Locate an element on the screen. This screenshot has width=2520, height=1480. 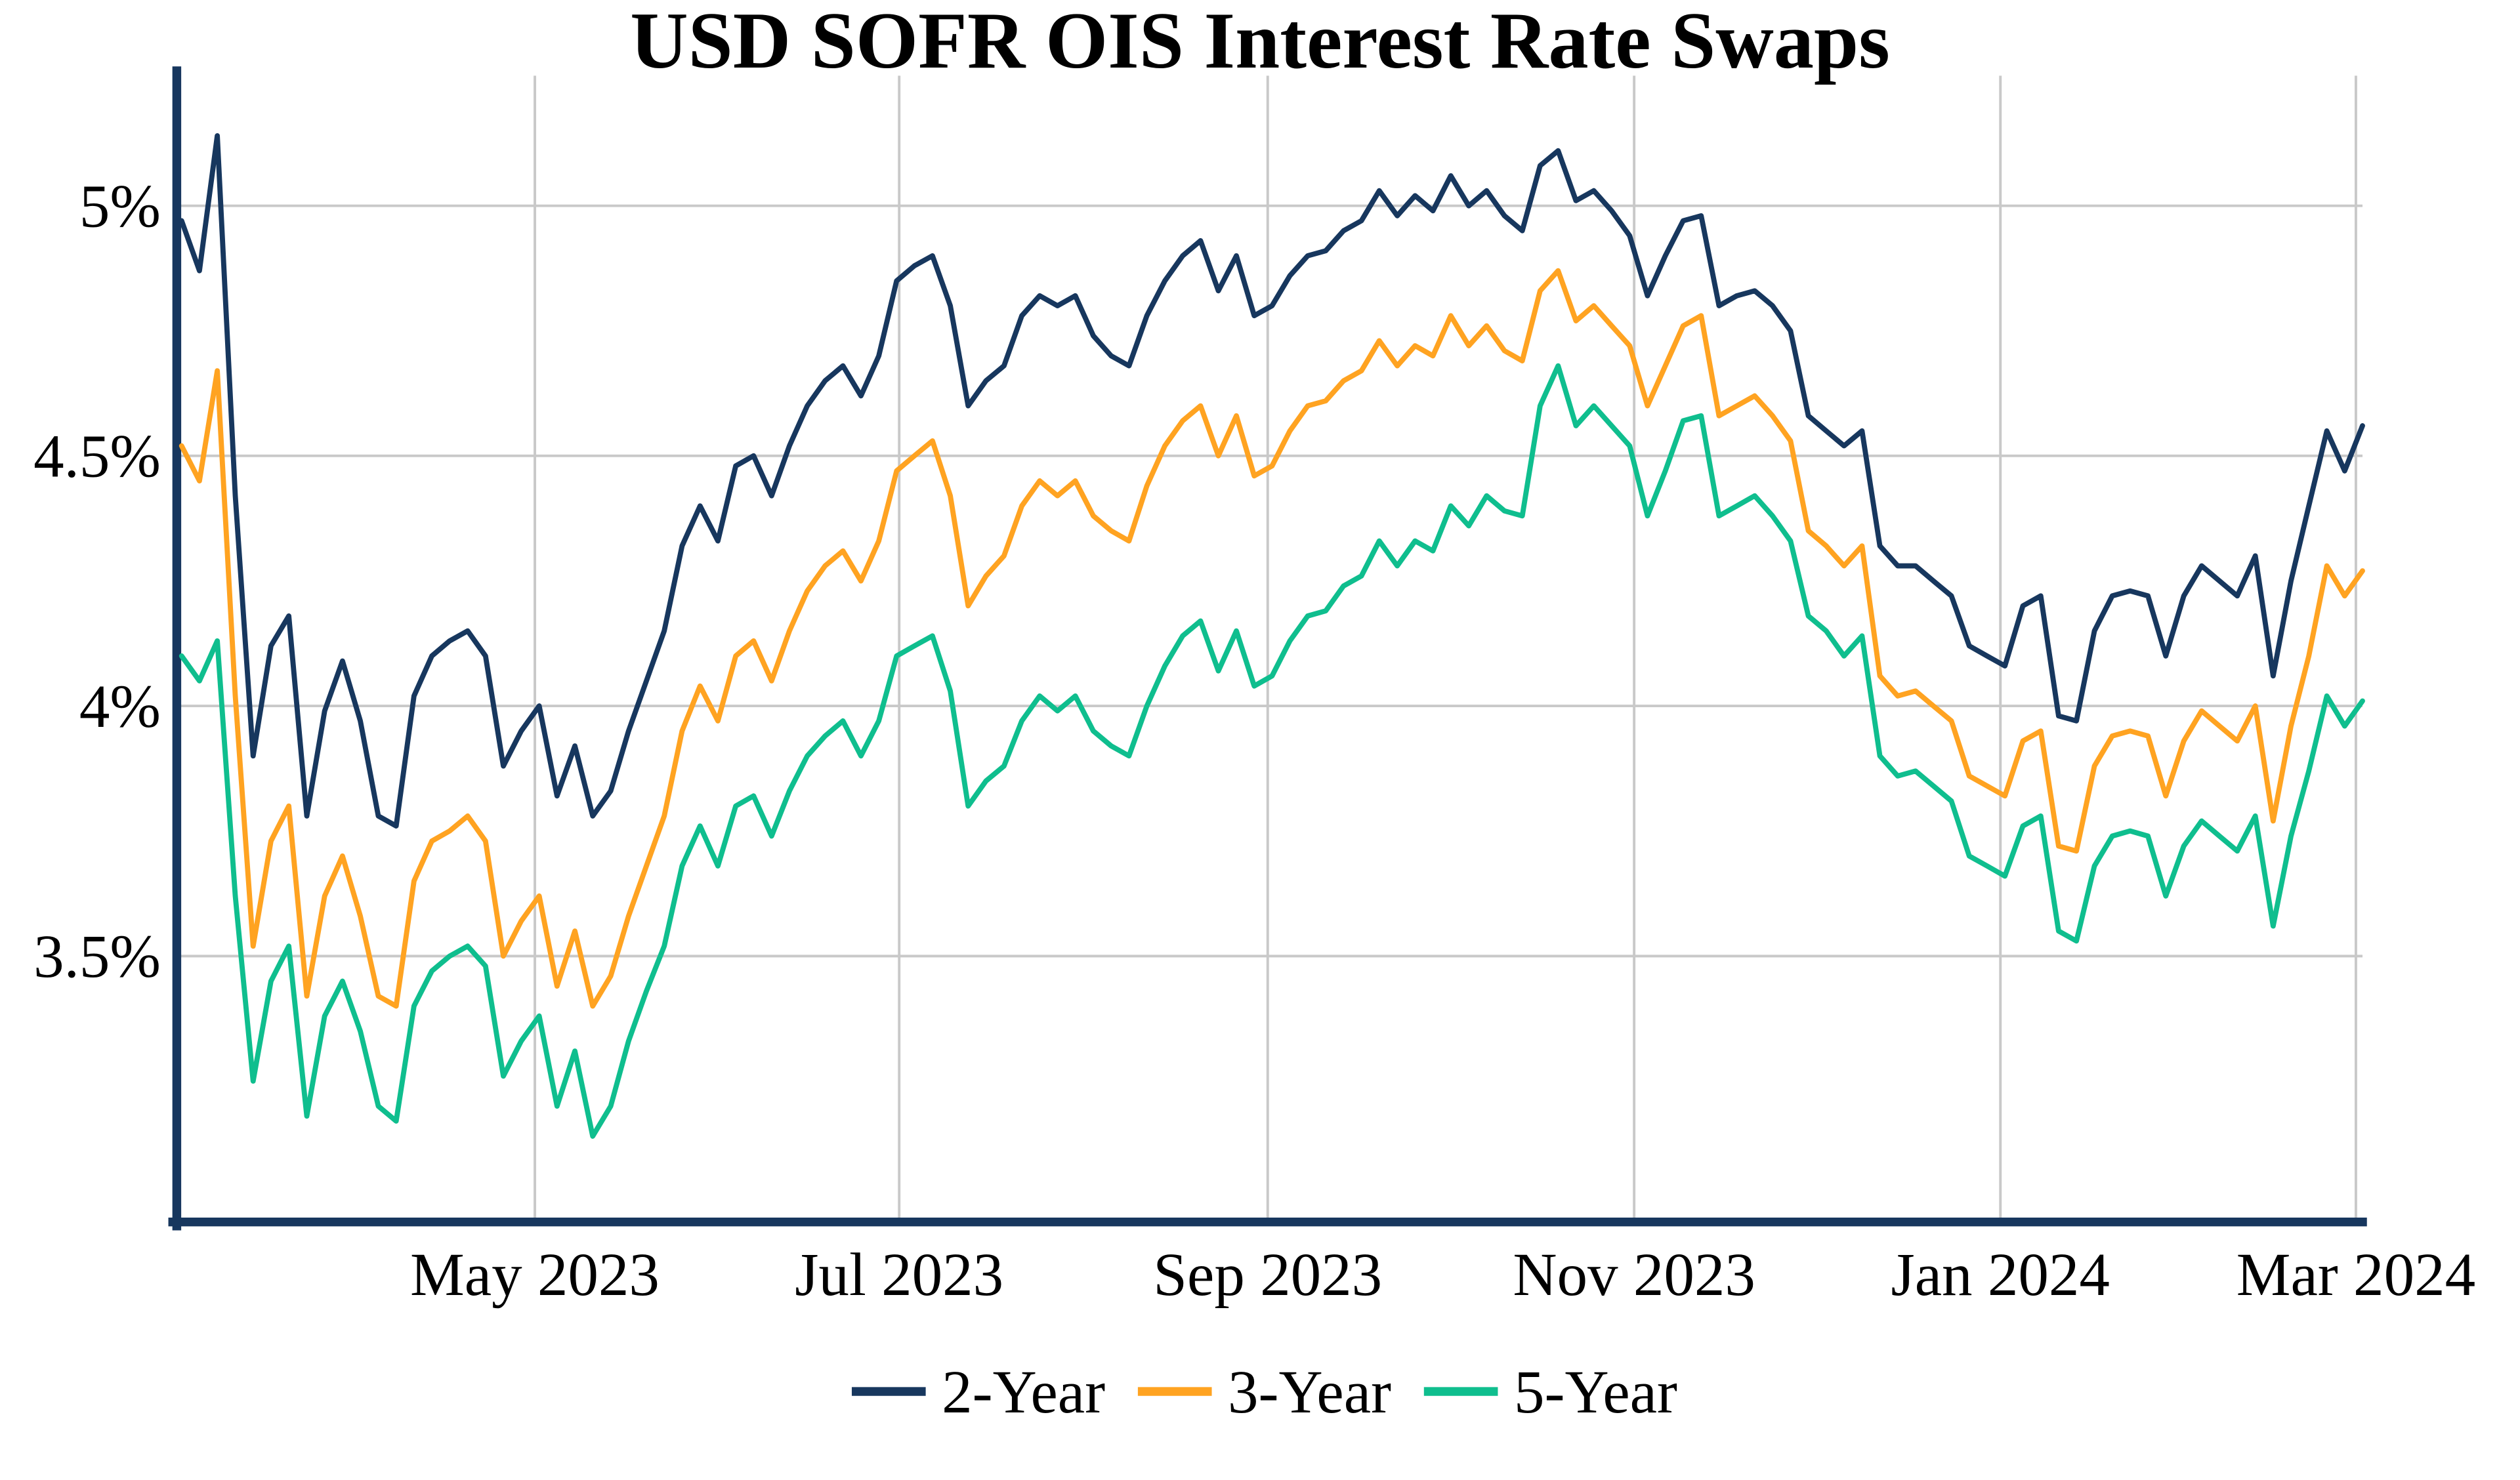
y-tick-label: 4% is located at coordinates (120, 707).